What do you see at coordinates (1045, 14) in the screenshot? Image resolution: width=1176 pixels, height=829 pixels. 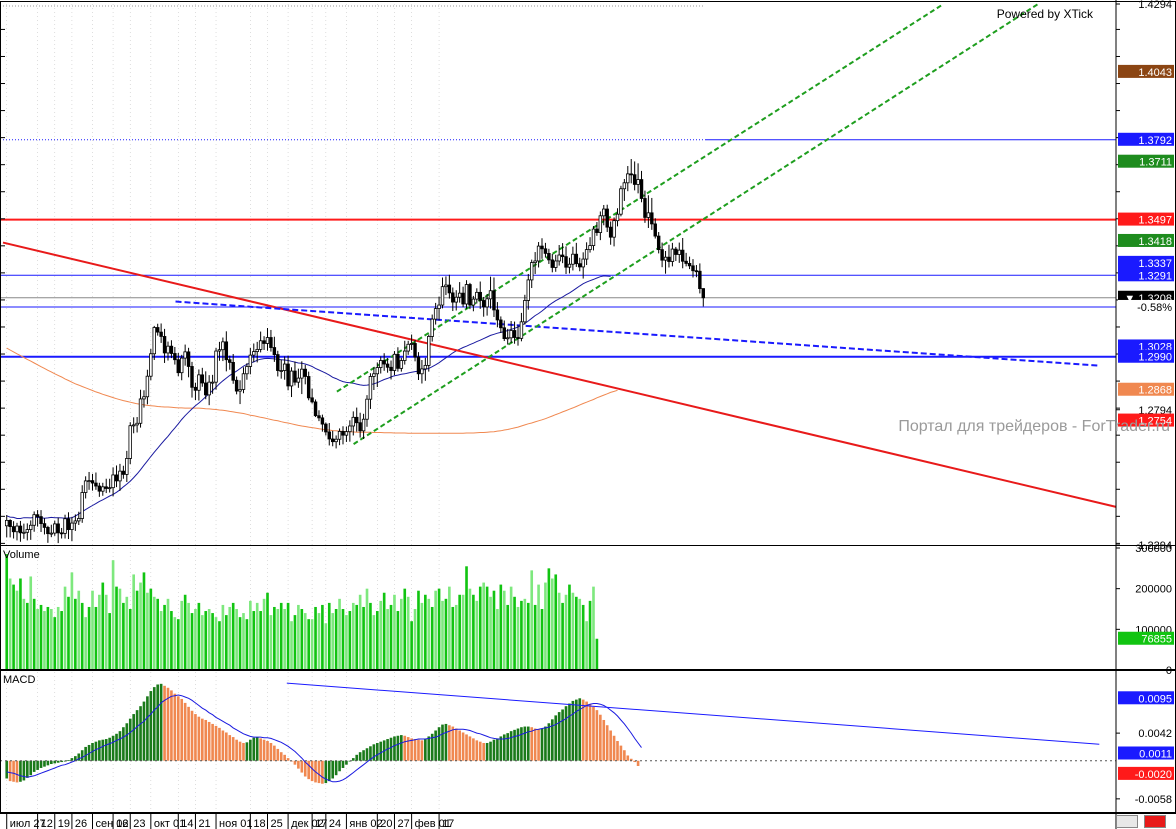 I see `powered-by-label: Powered by XTick` at bounding box center [1045, 14].